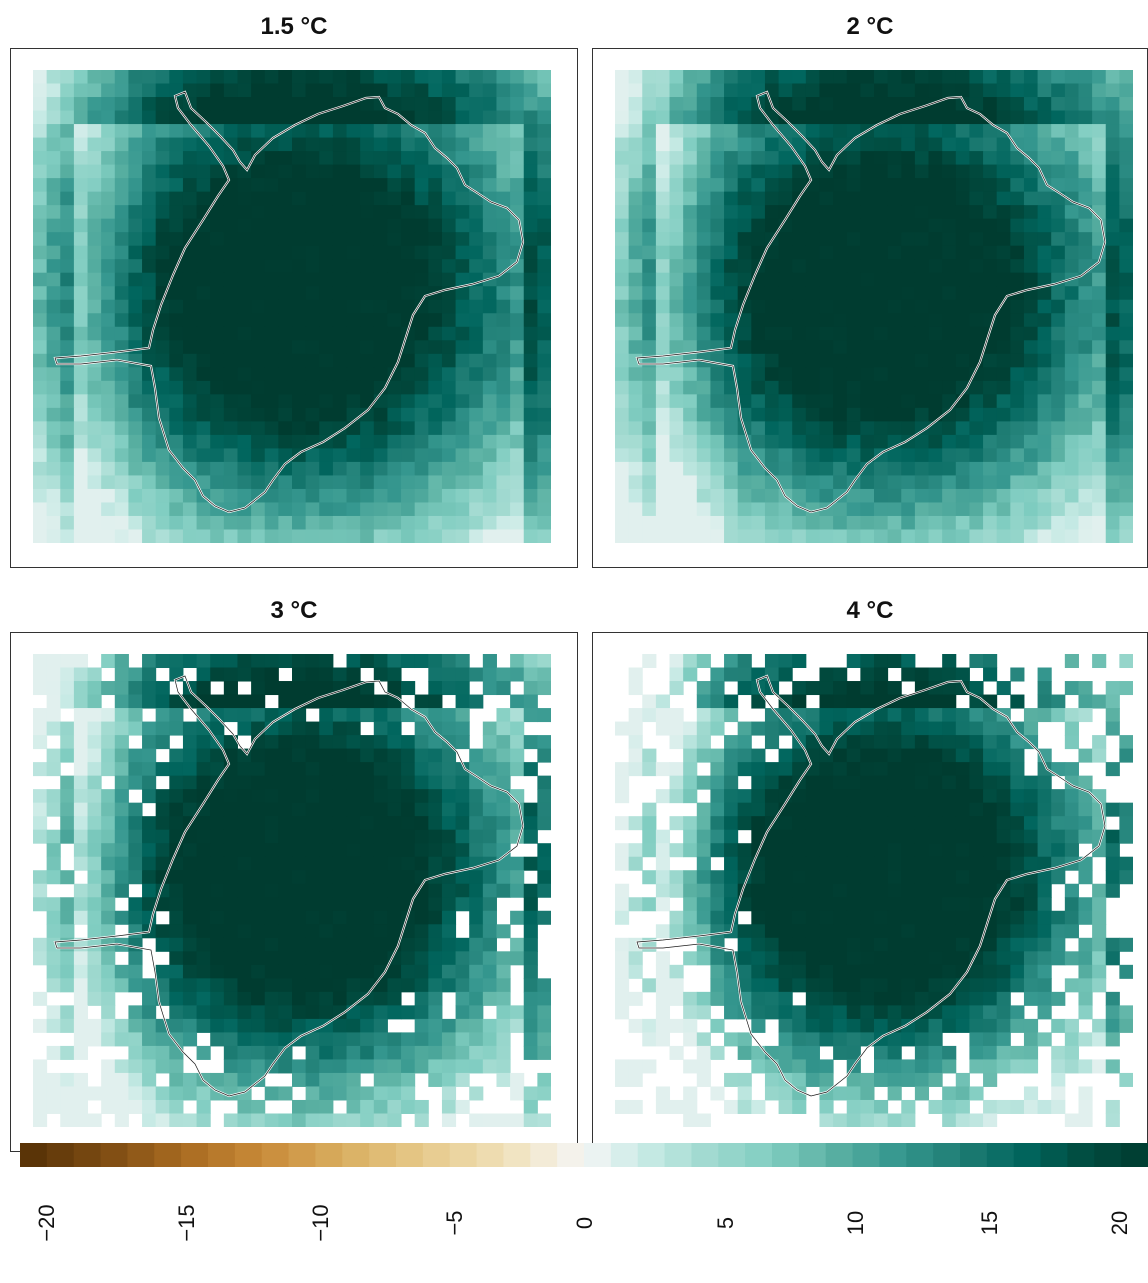 The image size is (1148, 1283). What do you see at coordinates (726, 1223) in the screenshot?
I see `colorbar-tick: 5` at bounding box center [726, 1223].